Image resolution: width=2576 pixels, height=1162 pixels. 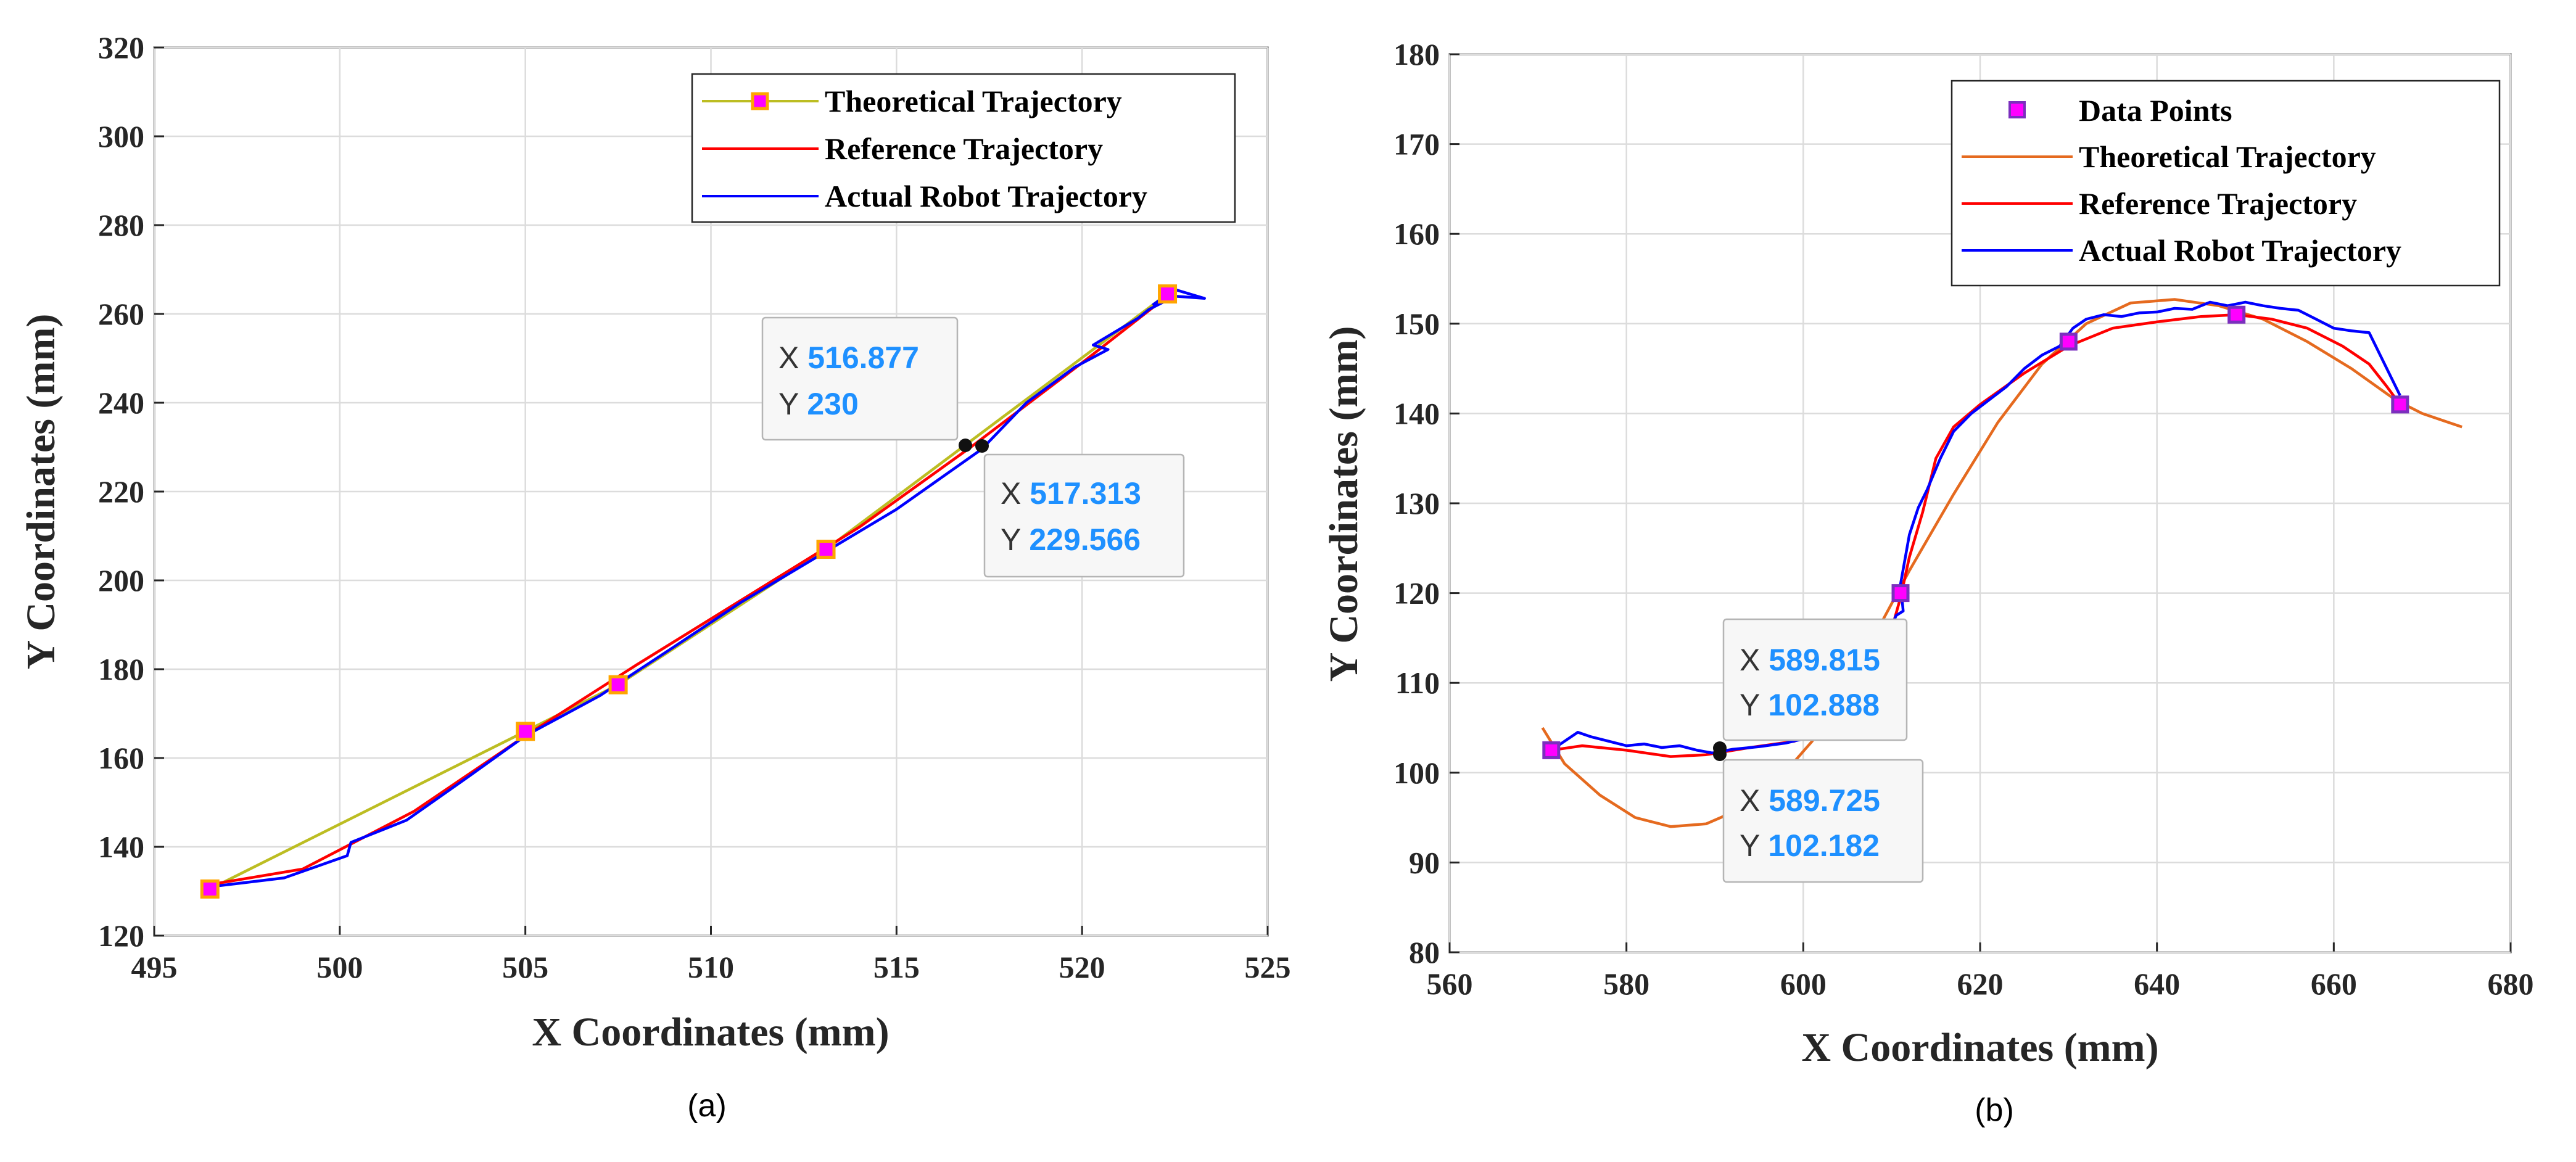 I want to click on legend-entry-reference-b: Reference Trajectory, so click(x=2159, y=203).